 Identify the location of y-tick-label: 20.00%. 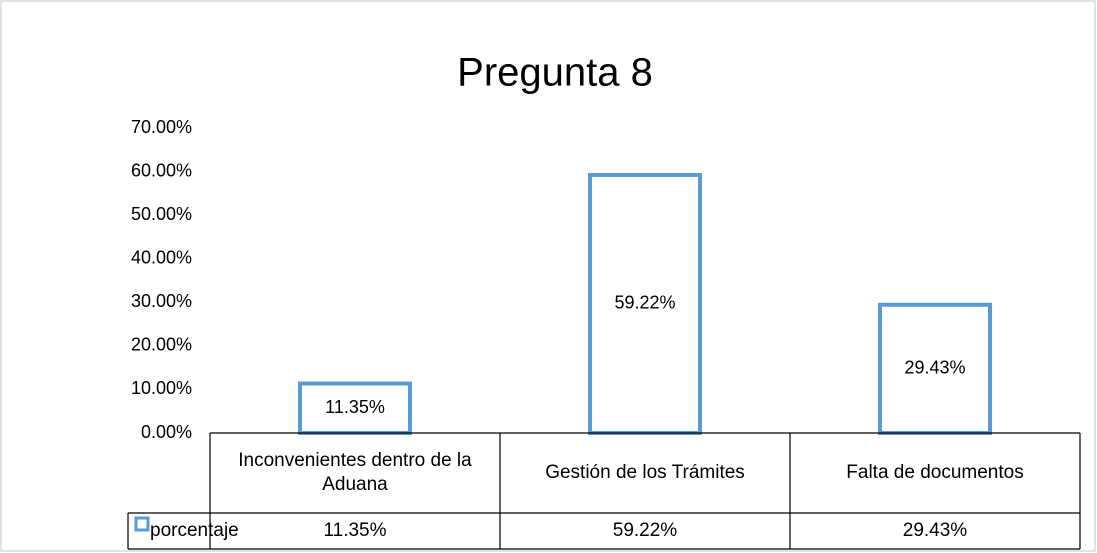
(161, 345).